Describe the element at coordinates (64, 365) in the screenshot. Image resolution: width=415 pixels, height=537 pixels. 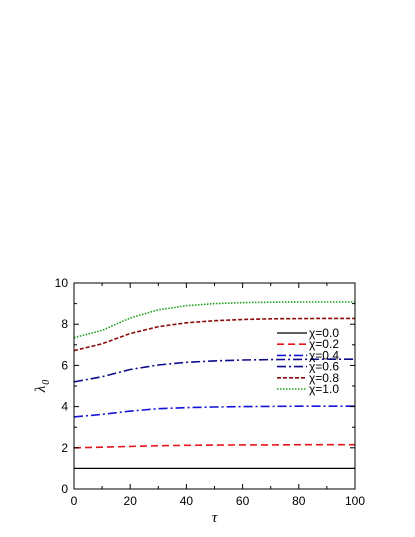
I see `y-tick-label: 6` at that location.